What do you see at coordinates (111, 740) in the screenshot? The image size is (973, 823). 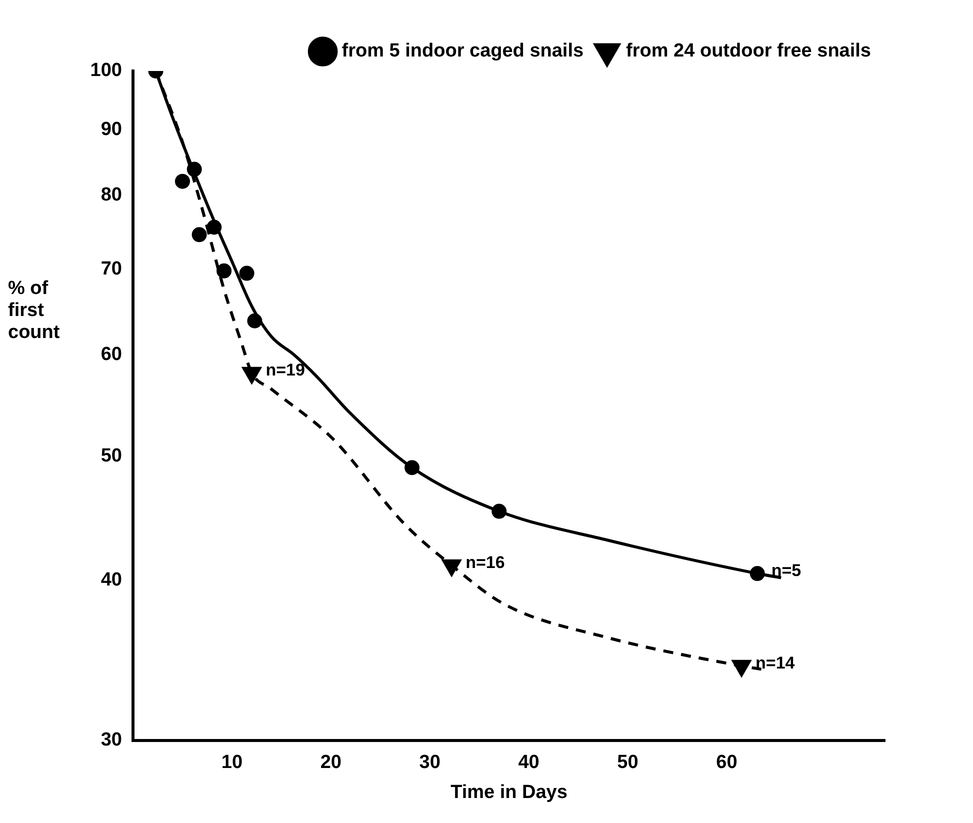 I see `y-tick-label: 30` at bounding box center [111, 740].